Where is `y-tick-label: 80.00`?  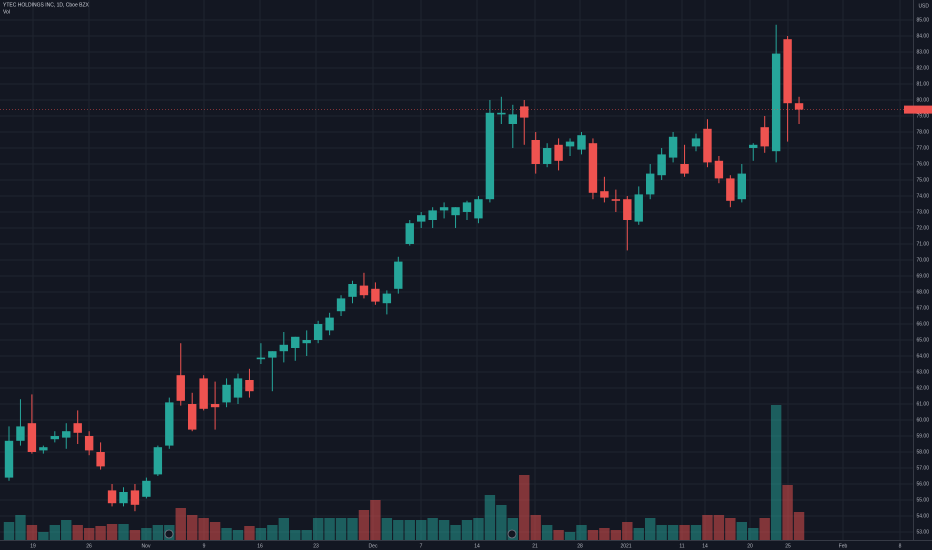 y-tick-label: 80.00 is located at coordinates (922, 100).